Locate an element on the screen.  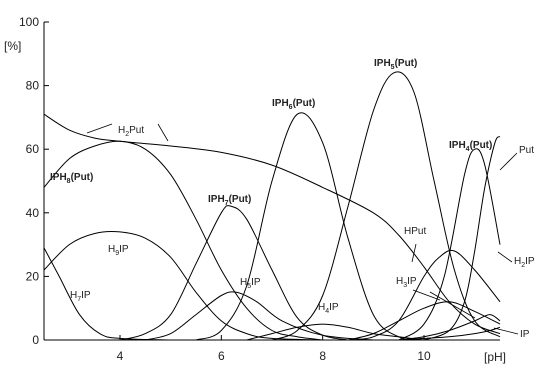
y-axis-label: [%] is located at coordinates (12, 46).